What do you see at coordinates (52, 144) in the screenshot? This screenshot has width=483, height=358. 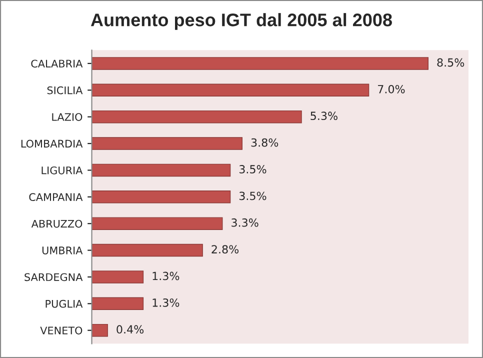 I see `y-tick-label: LOMBARDIA` at bounding box center [52, 144].